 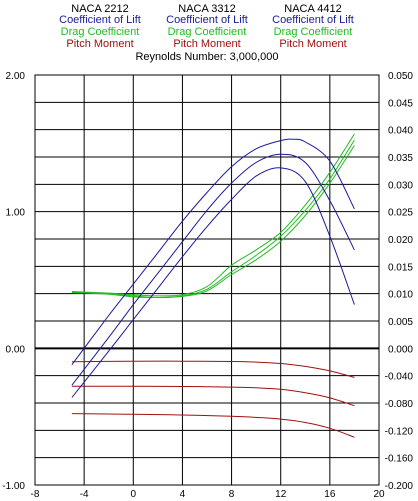 What do you see at coordinates (16, 213) in the screenshot?
I see `left-tick-label: 1.00` at bounding box center [16, 213].